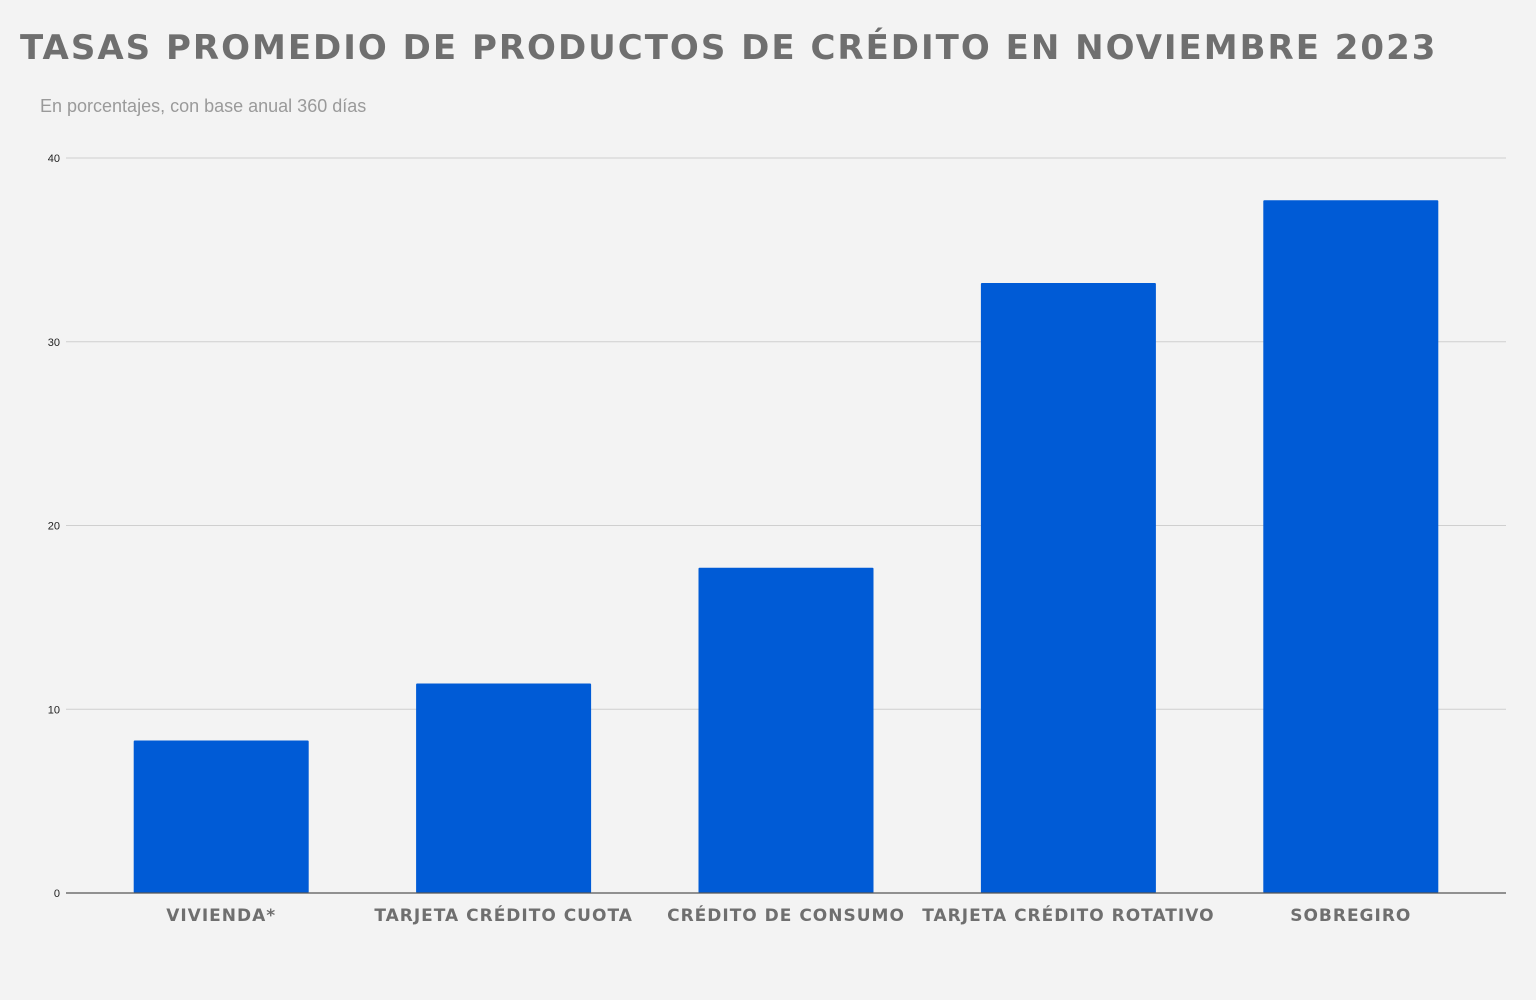  What do you see at coordinates (57, 894) in the screenshot?
I see `y-tick-label: 0` at bounding box center [57, 894].